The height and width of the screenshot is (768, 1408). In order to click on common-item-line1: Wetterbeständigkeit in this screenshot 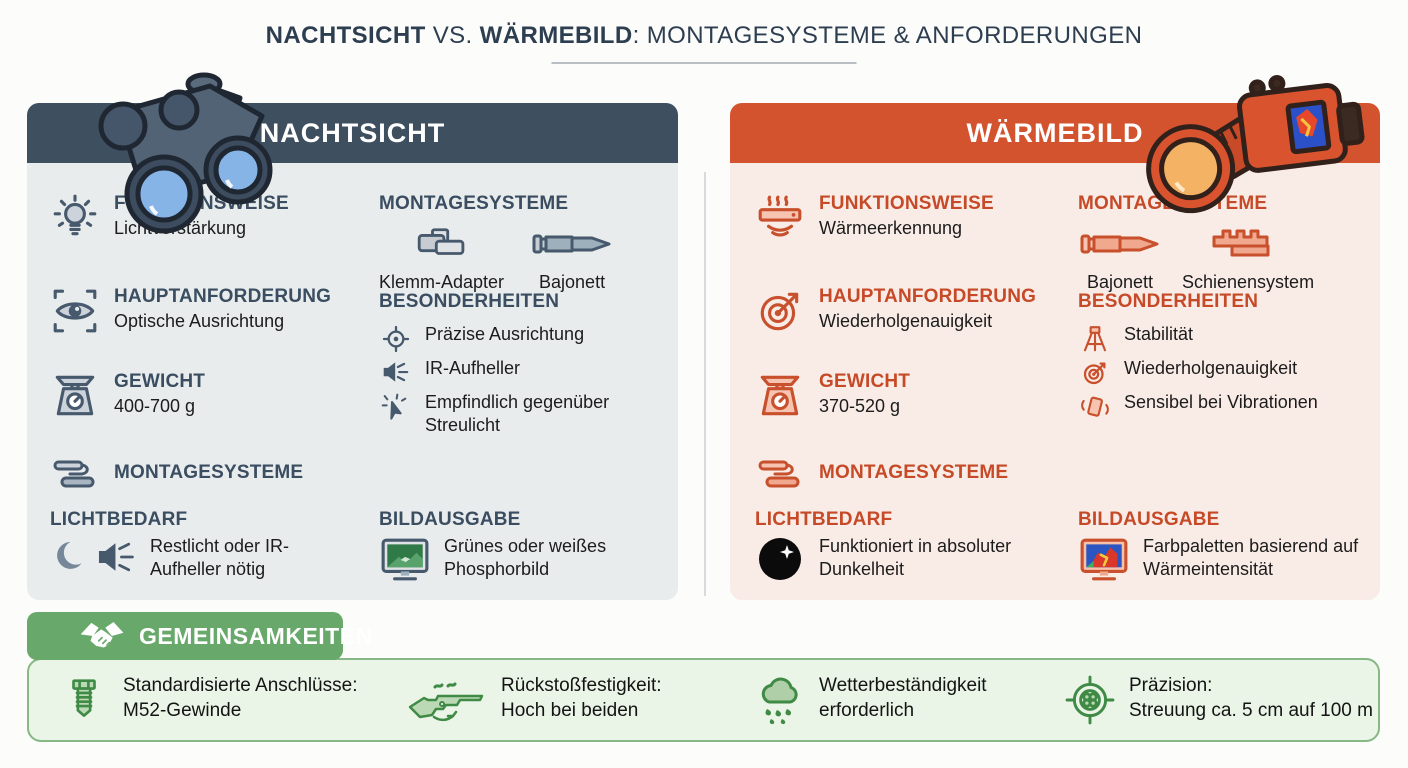, I will do `click(903, 685)`.